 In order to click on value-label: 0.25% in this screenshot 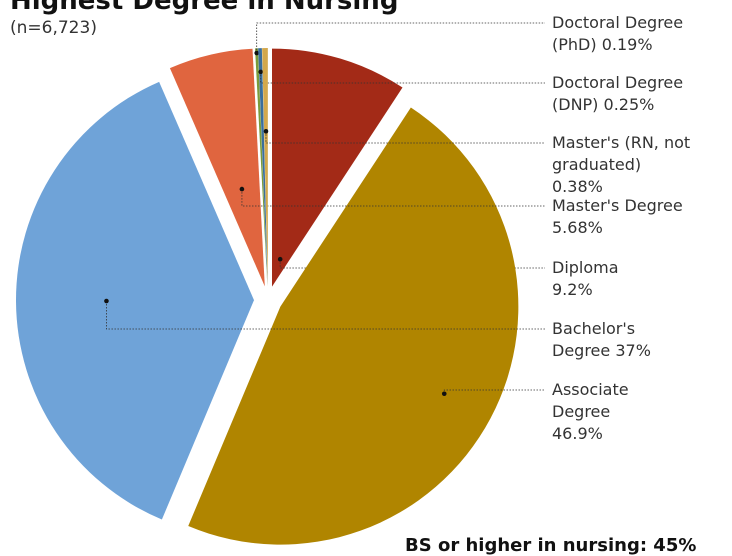, I will do `click(629, 104)`.